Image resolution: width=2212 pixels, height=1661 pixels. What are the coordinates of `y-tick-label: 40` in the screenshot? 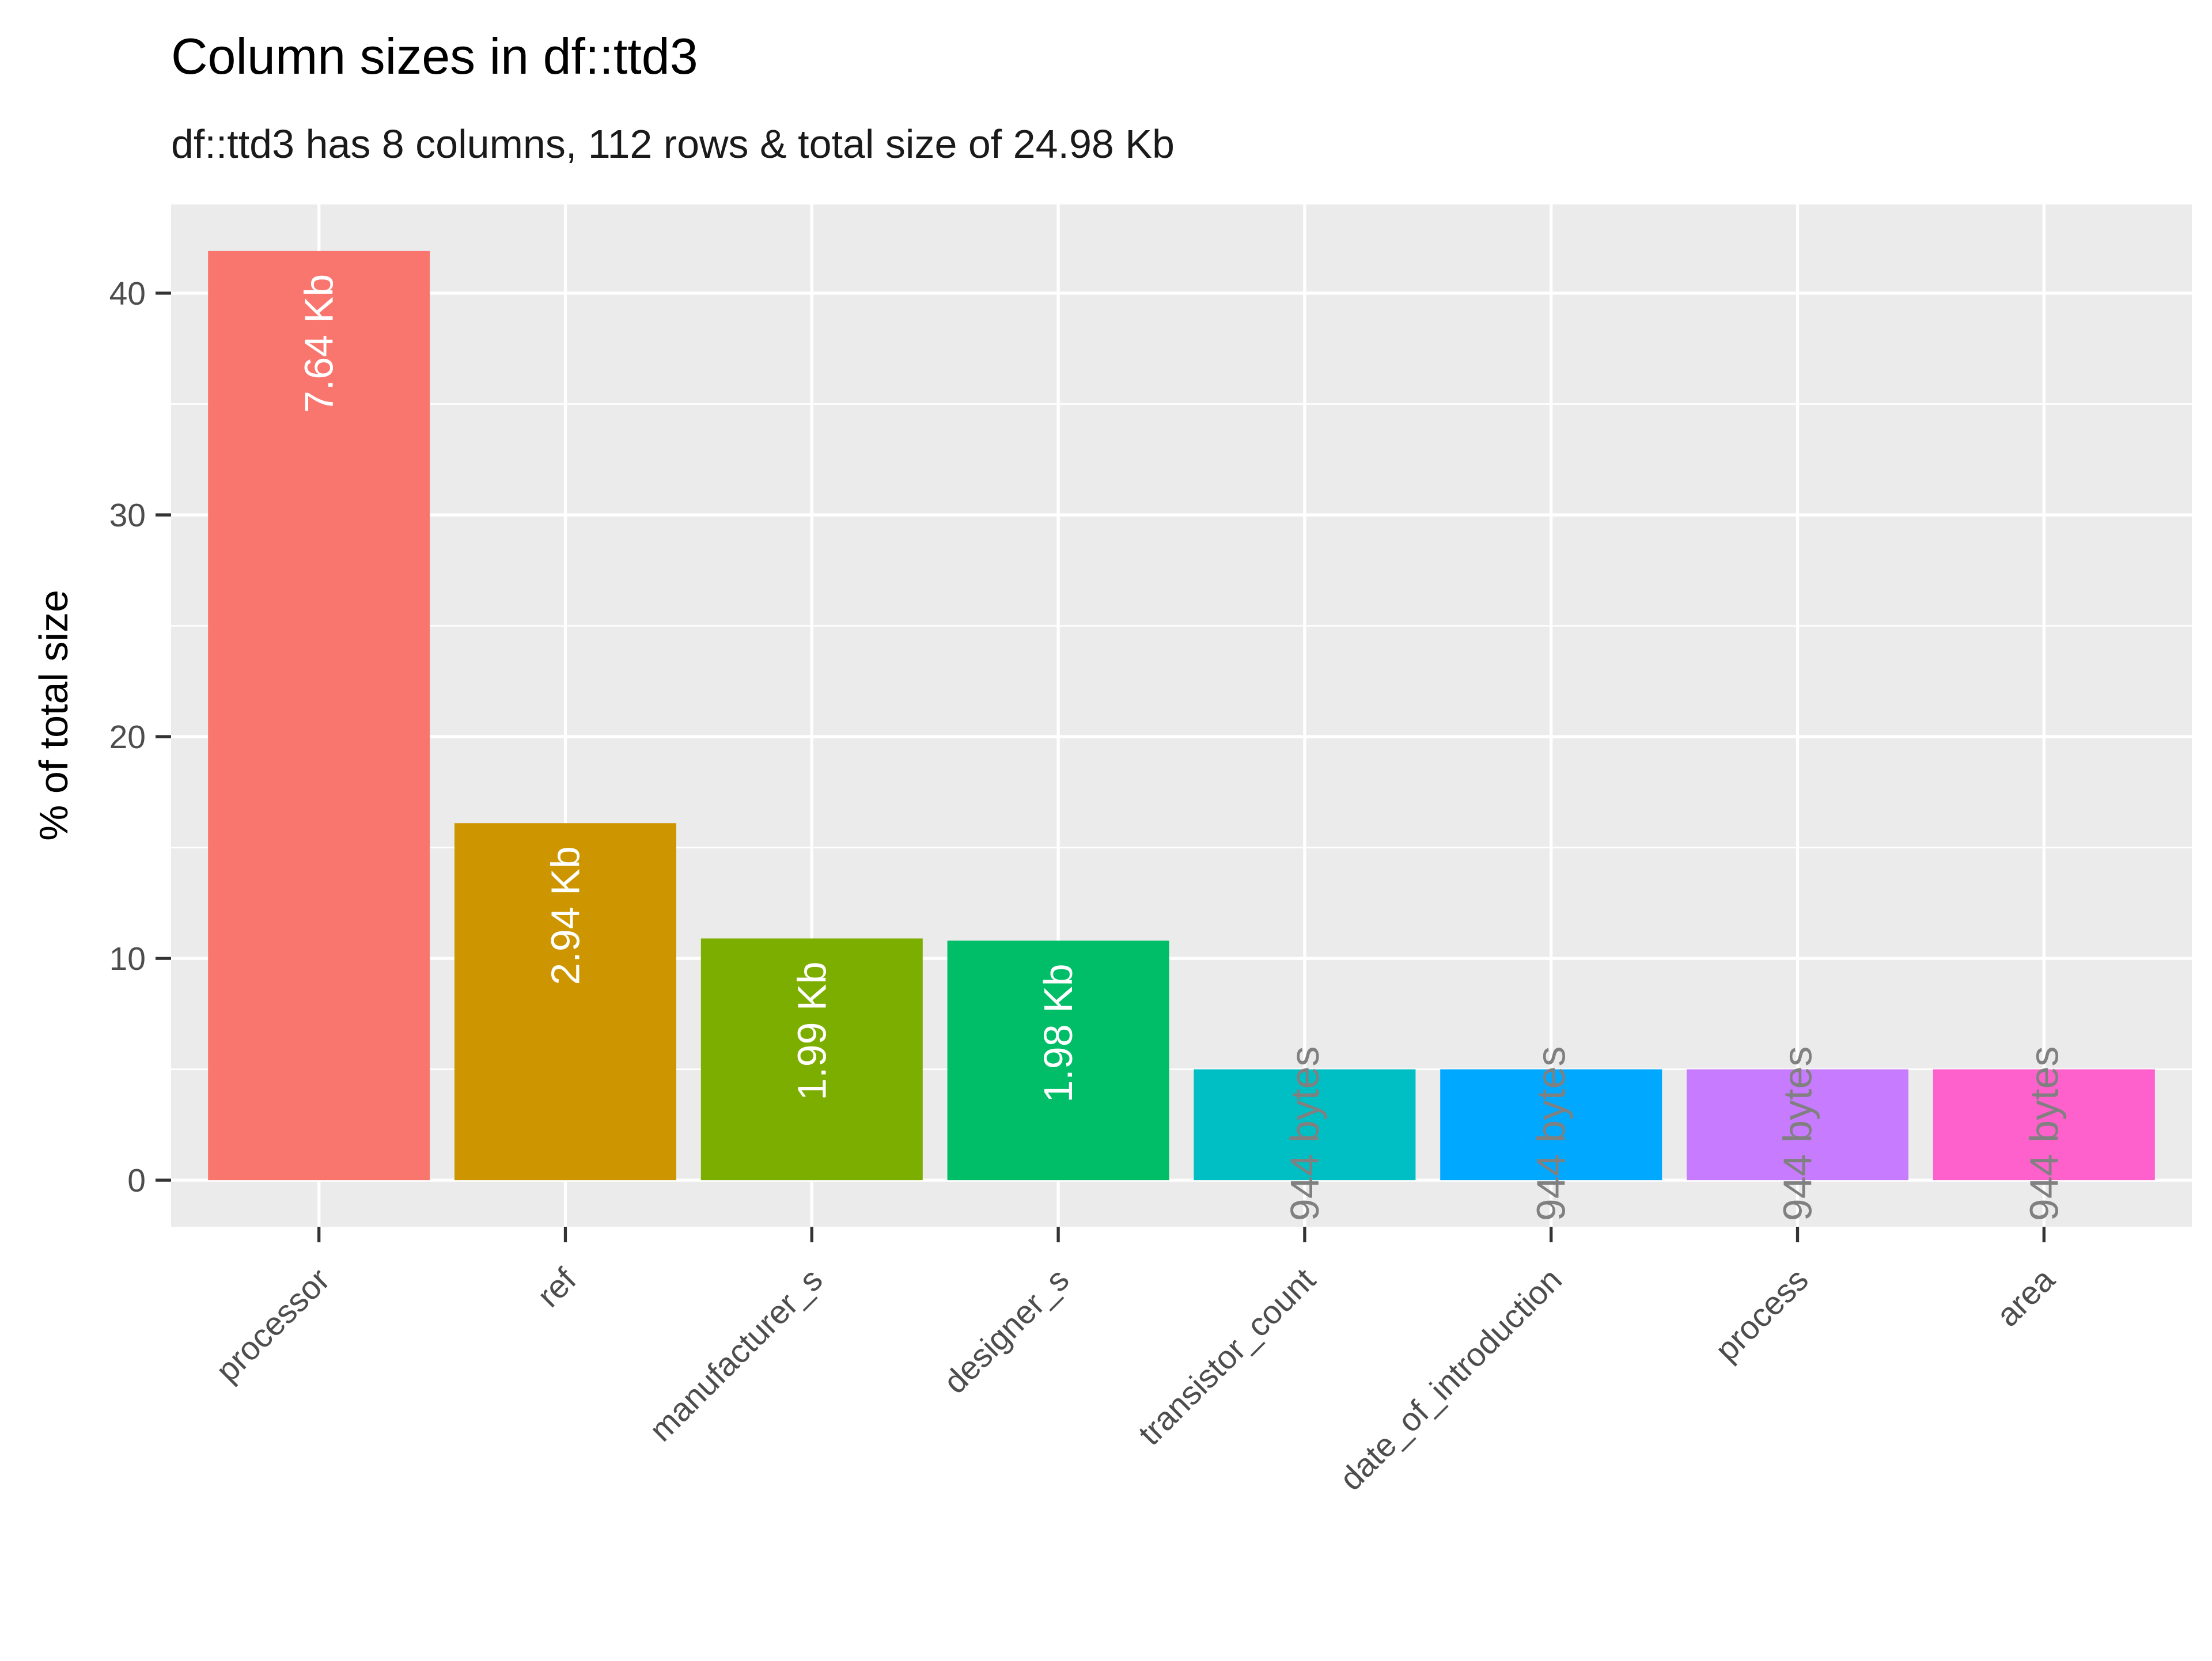 It's located at (127, 293).